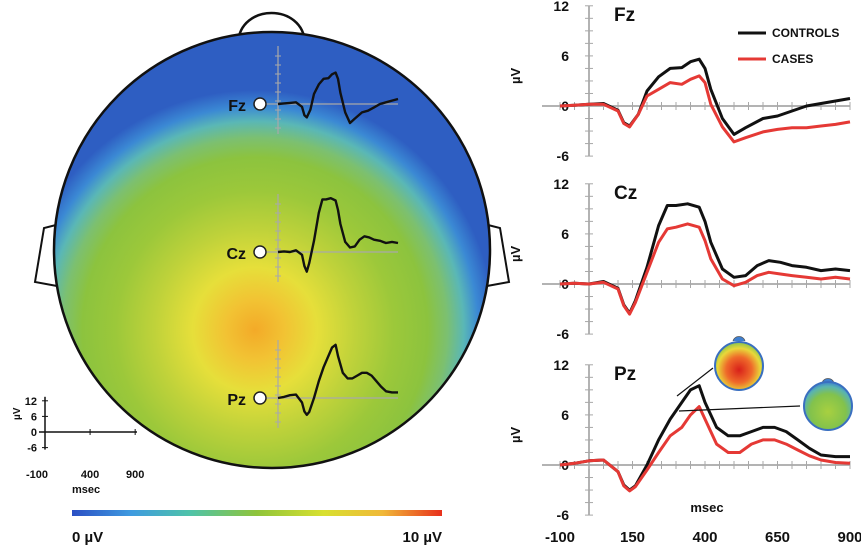 The image size is (861, 547). I want to click on pz-topography-insets, so click(764, 383).